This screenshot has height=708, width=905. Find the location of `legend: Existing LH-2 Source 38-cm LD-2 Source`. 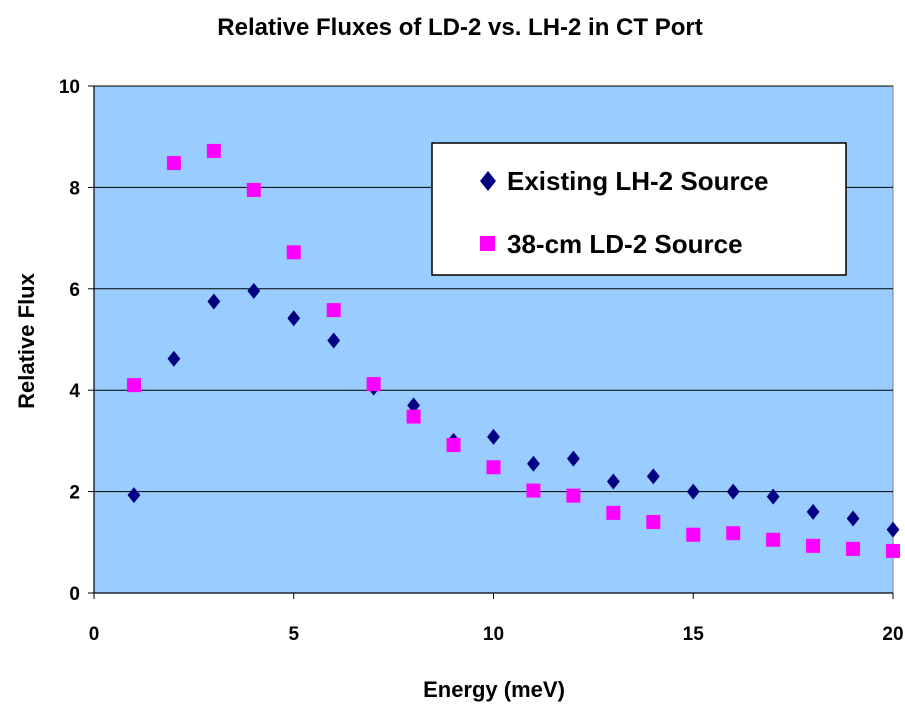

legend: Existing LH-2 Source 38-cm LD-2 Source is located at coordinates (639, 209).